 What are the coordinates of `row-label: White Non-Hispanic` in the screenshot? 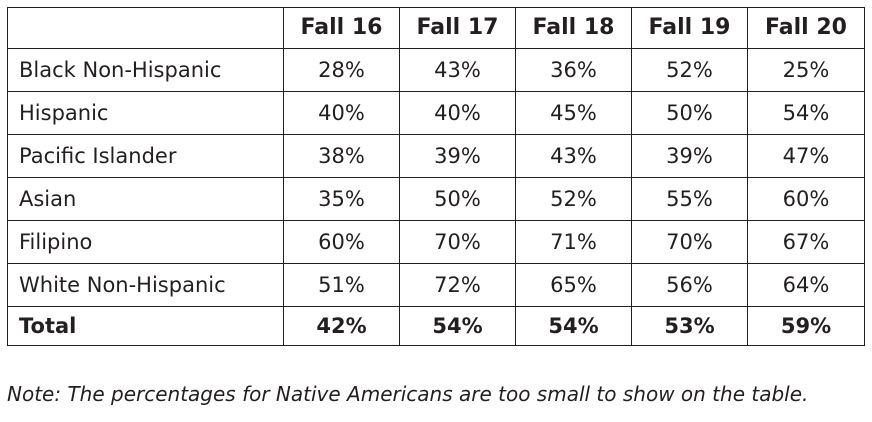 It's located at (145, 285).